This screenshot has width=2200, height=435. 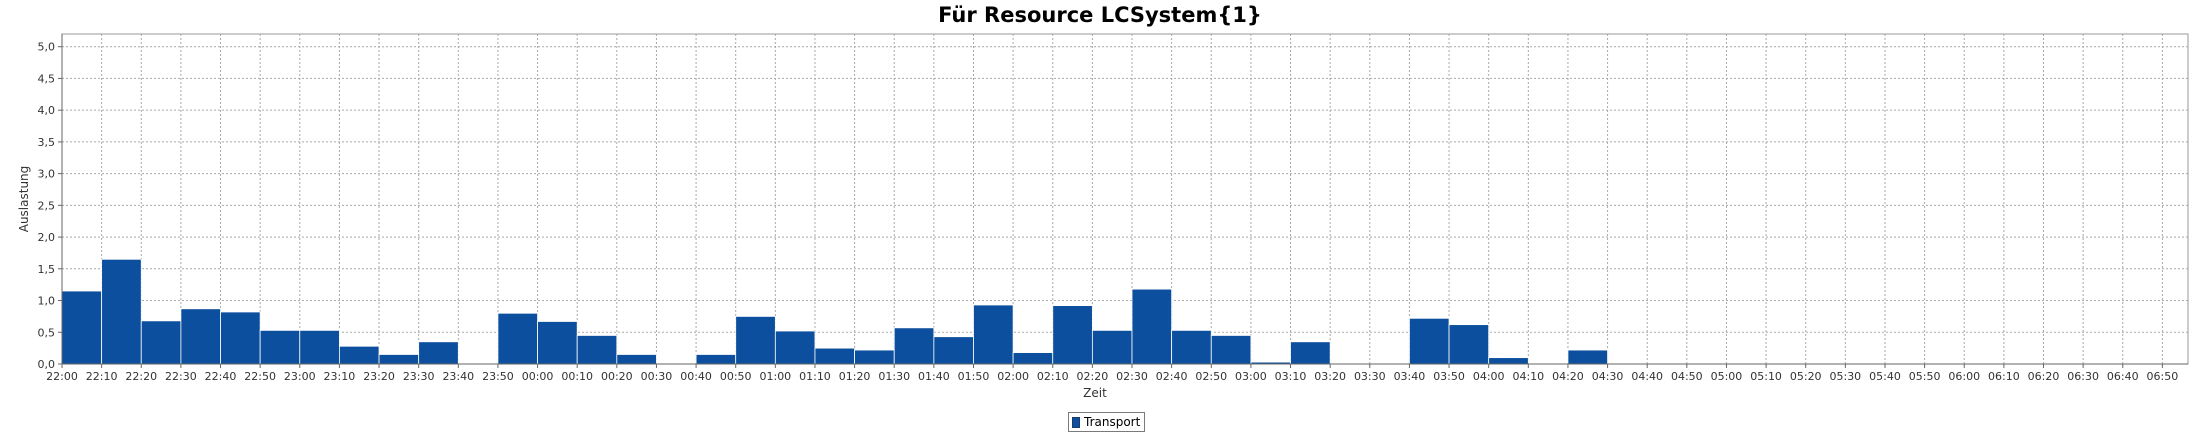 I want to click on x-tick-label: 05:10, so click(x=1766, y=376).